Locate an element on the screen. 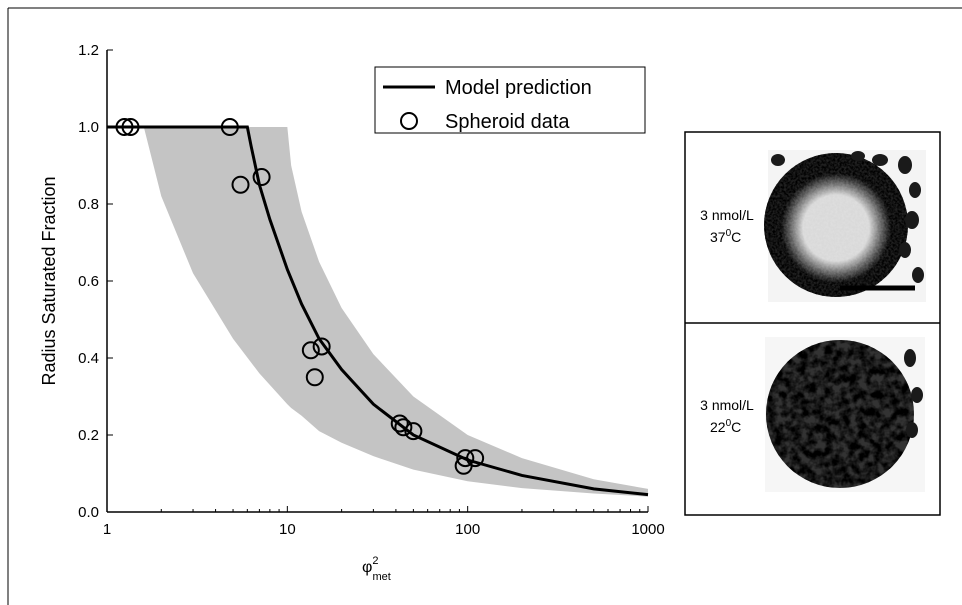 The width and height of the screenshot is (962, 605). legend-marker is located at coordinates (409, 121).